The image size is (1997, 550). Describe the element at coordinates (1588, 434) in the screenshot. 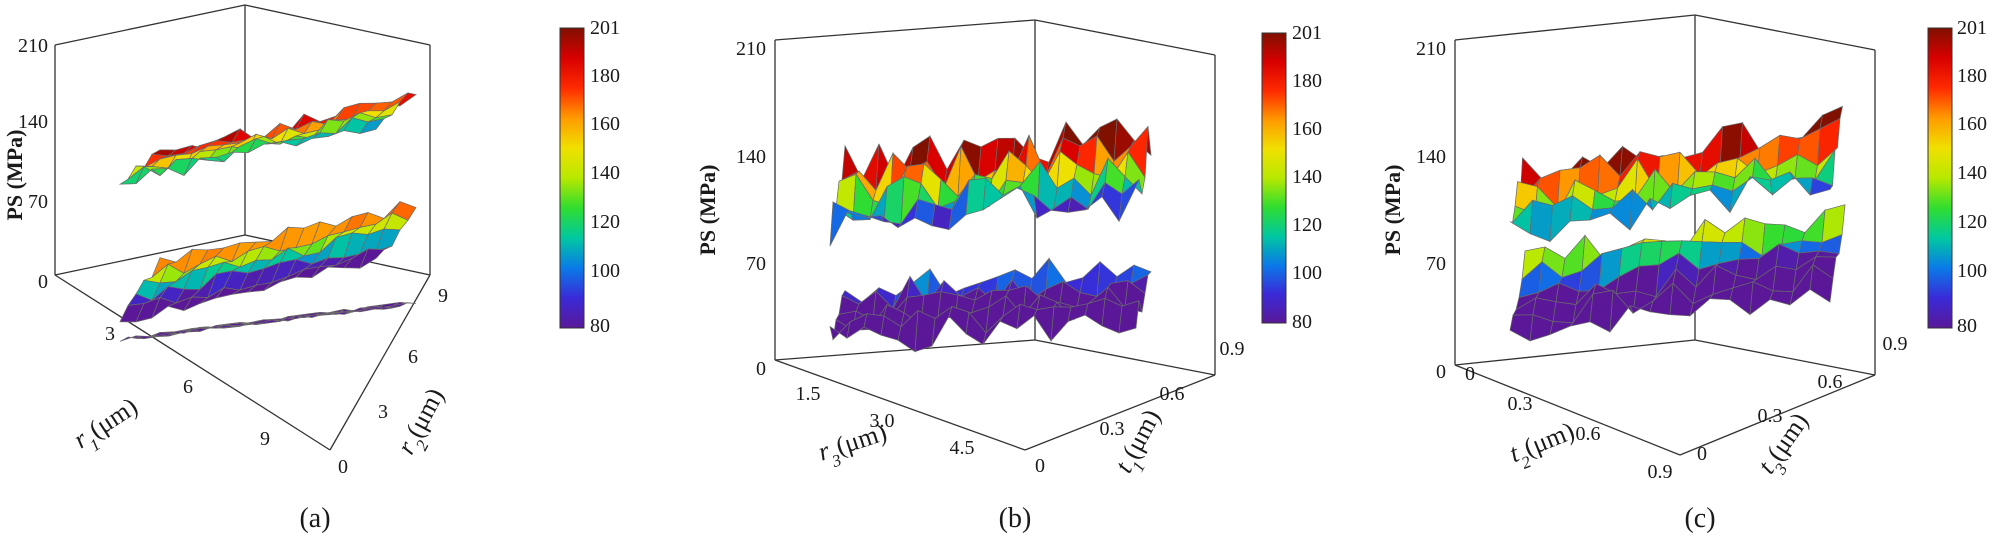

I see `axis1-tick-label: 0.6` at that location.